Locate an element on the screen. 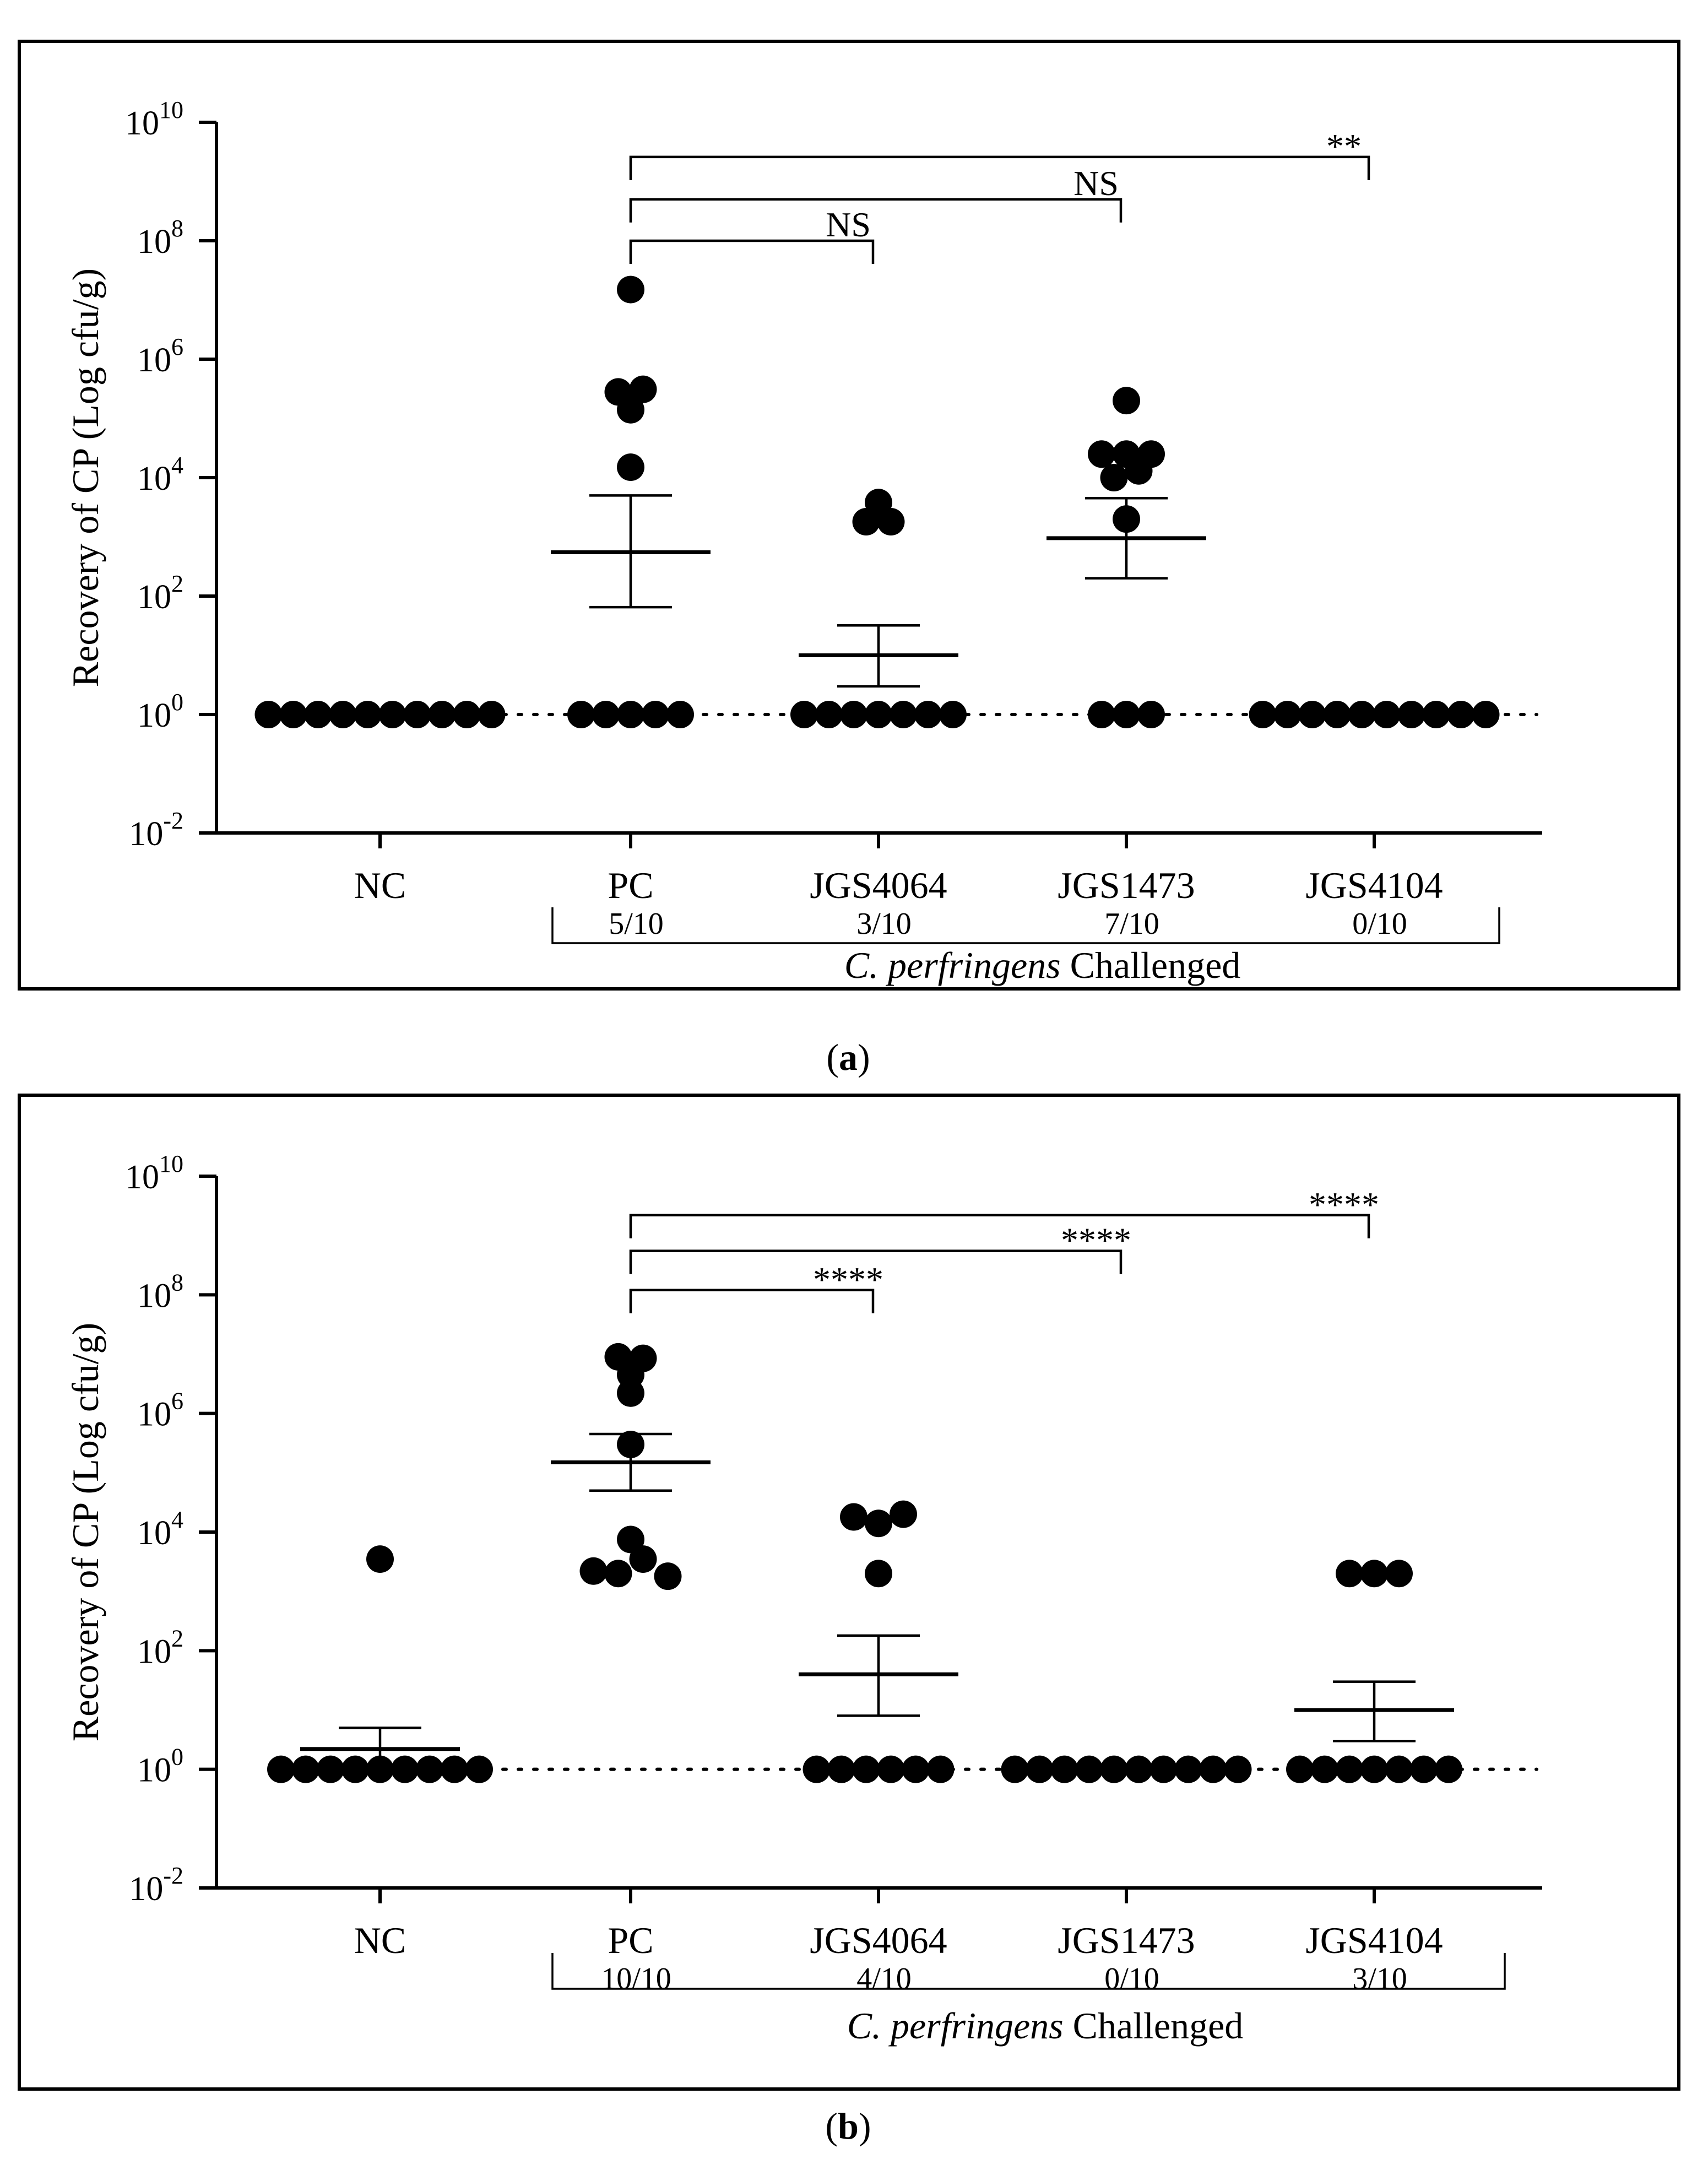 The width and height of the screenshot is (1708, 2159). y-tick-label: 10⁻² is located at coordinates (156, 830).